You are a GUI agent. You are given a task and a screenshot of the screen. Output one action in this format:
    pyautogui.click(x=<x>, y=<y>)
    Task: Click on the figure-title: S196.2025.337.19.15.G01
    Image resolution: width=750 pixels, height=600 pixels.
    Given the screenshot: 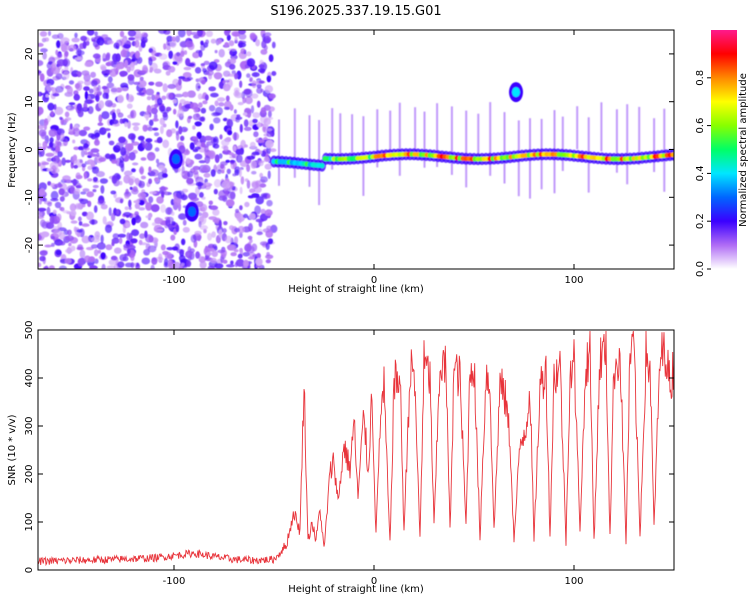 What is the action you would take?
    pyautogui.click(x=355, y=11)
    